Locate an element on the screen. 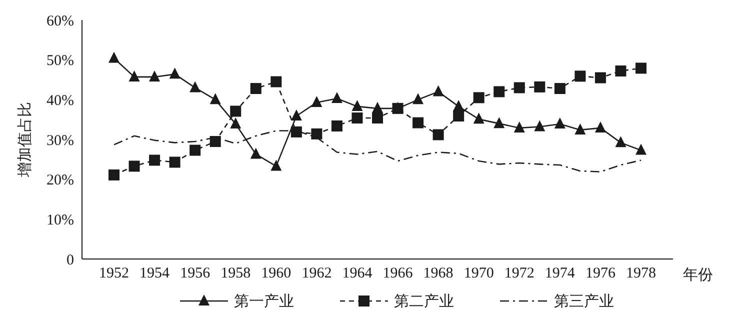 The image size is (739, 336). x-tick-label: 1964 is located at coordinates (357, 274).